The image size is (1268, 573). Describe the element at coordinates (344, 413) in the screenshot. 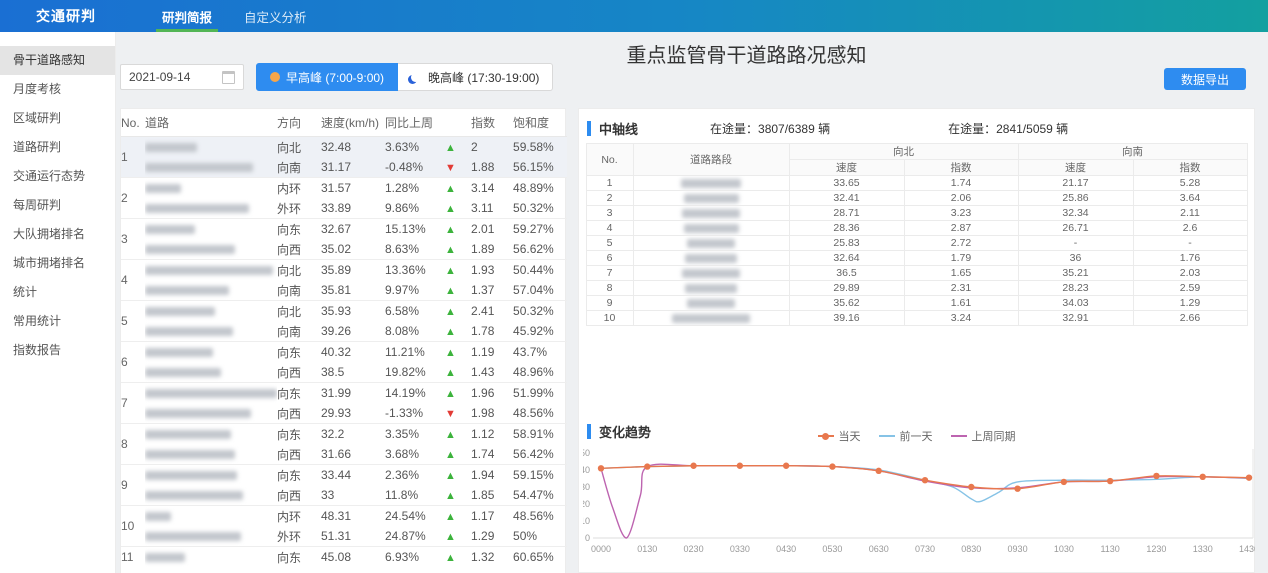

I see `main-table-row: 向西 29.93 -1.33% ▼ 1.98 48.56%` at that location.